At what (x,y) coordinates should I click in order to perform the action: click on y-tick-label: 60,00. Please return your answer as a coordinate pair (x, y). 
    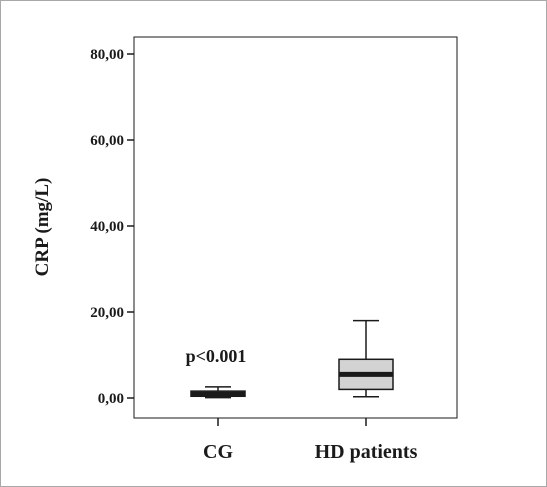
    Looking at the image, I should click on (107, 141).